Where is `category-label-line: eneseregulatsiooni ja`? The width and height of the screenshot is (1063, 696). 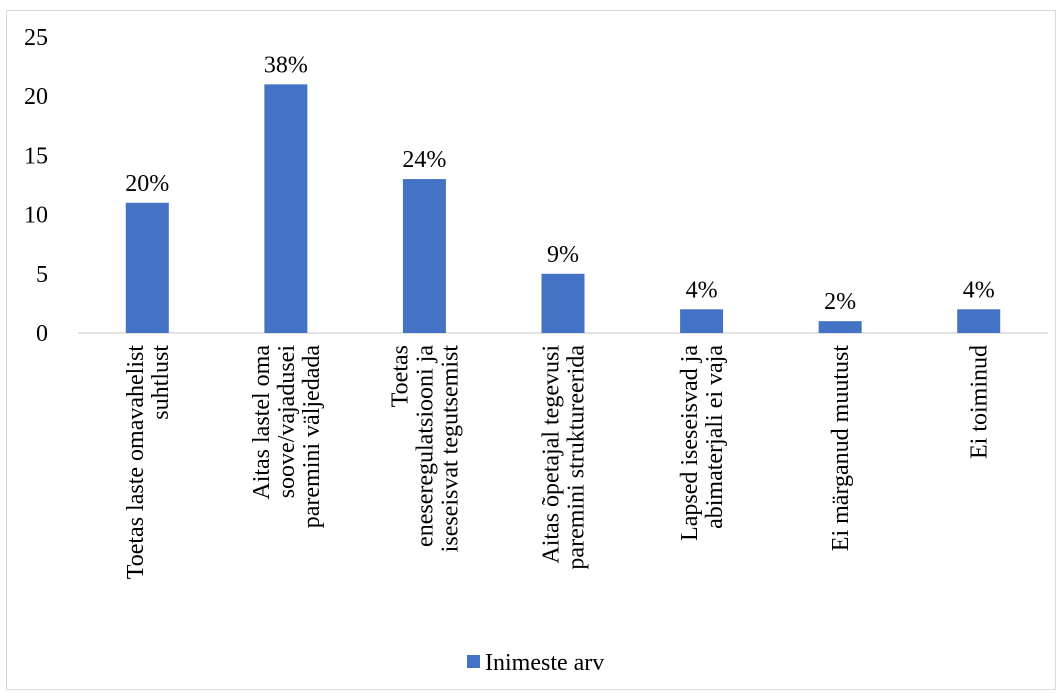
category-label-line: eneseregulatsiooni ja is located at coordinates (425, 446).